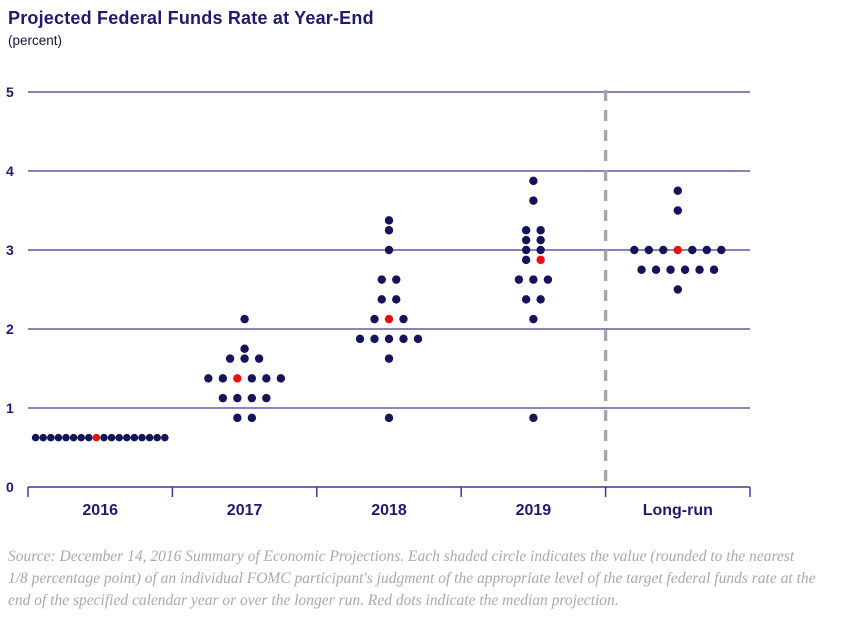 The image size is (845, 625). Describe the element at coordinates (10, 250) in the screenshot. I see `y-axis-label: 3` at that location.